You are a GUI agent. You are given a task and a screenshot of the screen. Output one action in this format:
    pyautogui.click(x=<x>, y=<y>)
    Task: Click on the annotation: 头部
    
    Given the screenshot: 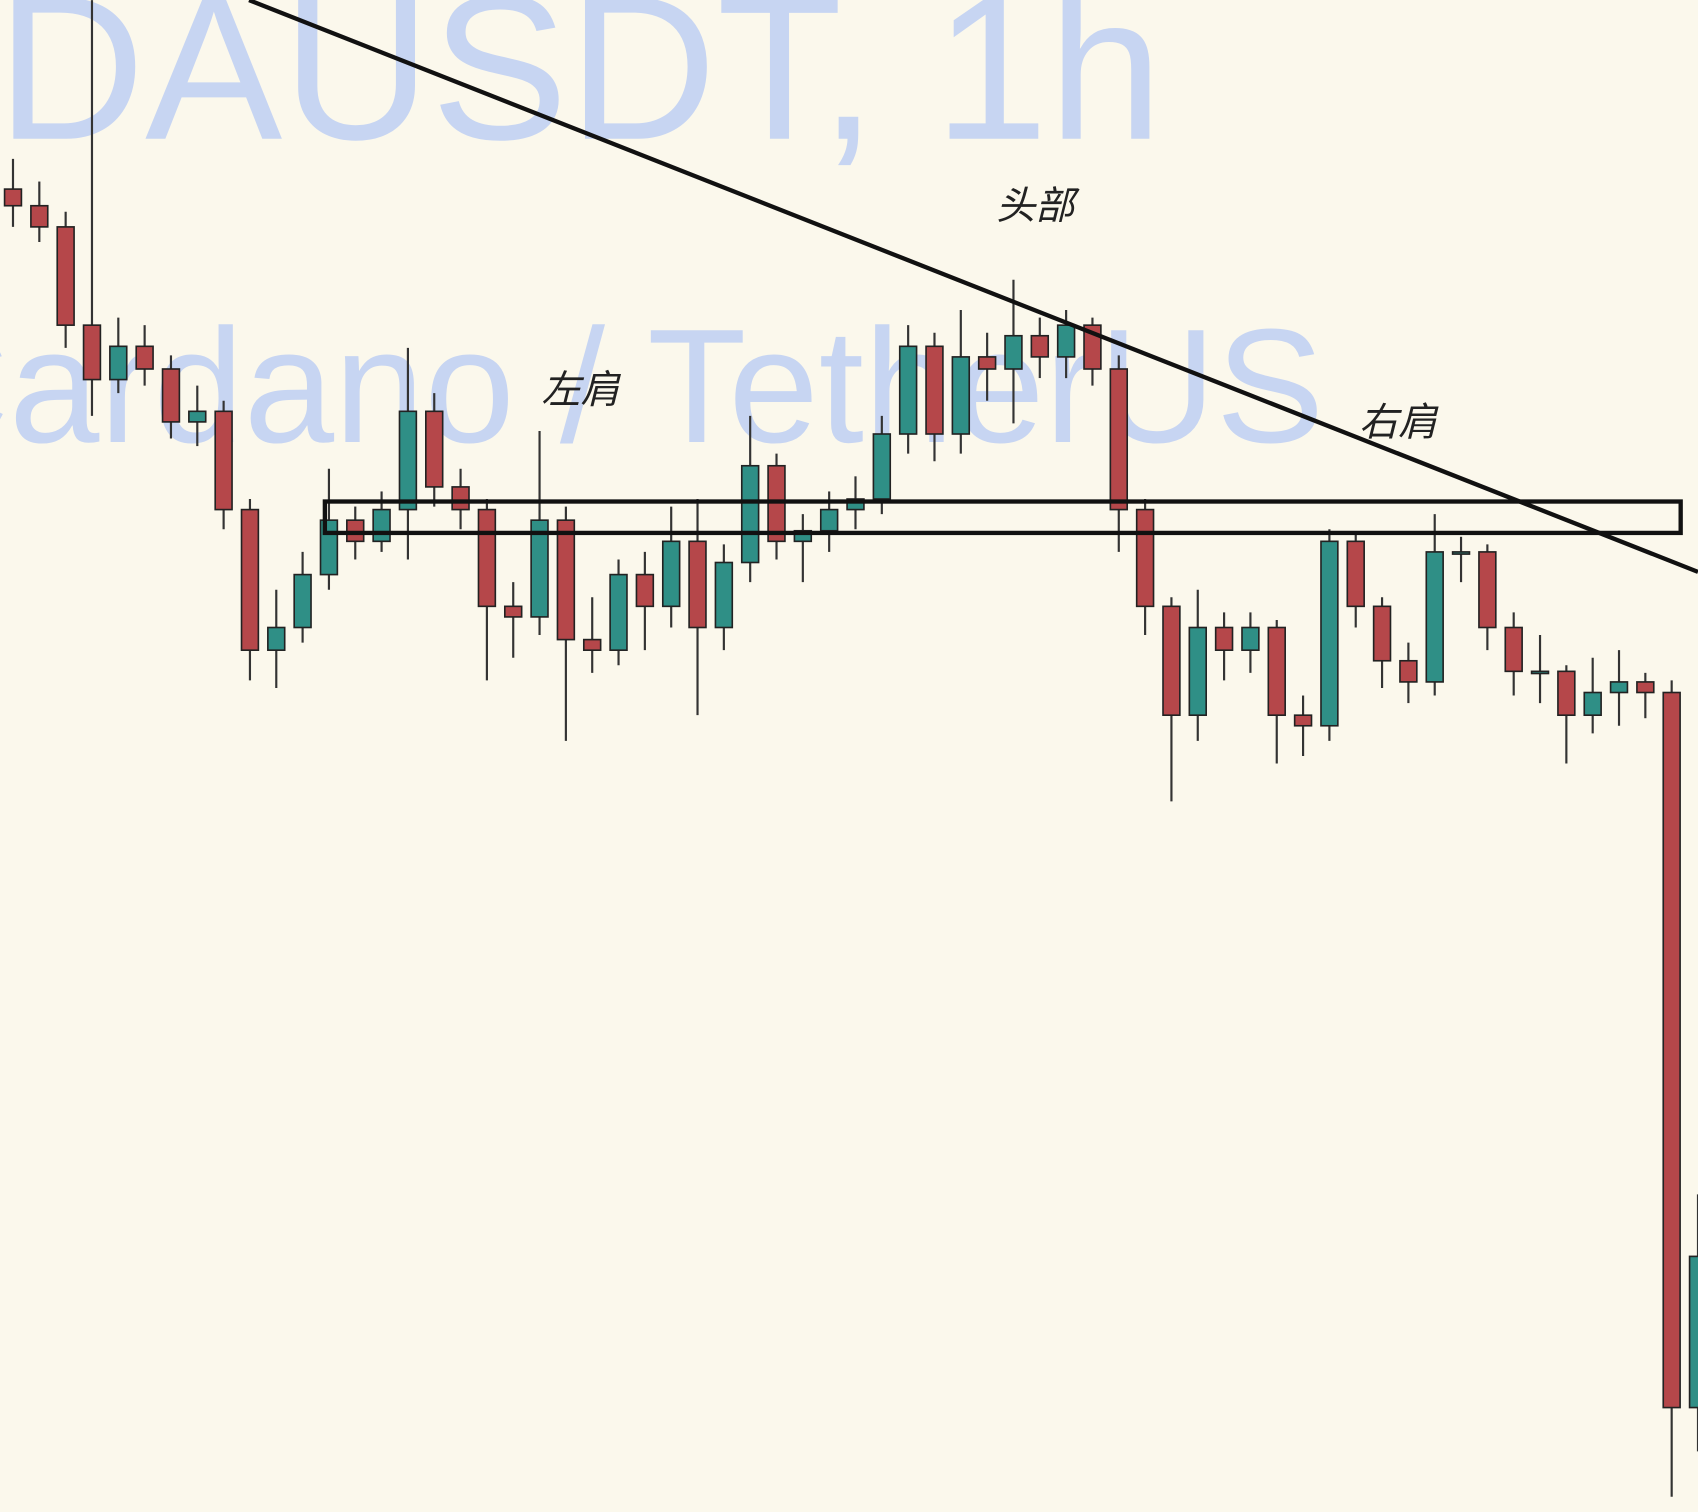 What is the action you would take?
    pyautogui.click(x=1038, y=206)
    